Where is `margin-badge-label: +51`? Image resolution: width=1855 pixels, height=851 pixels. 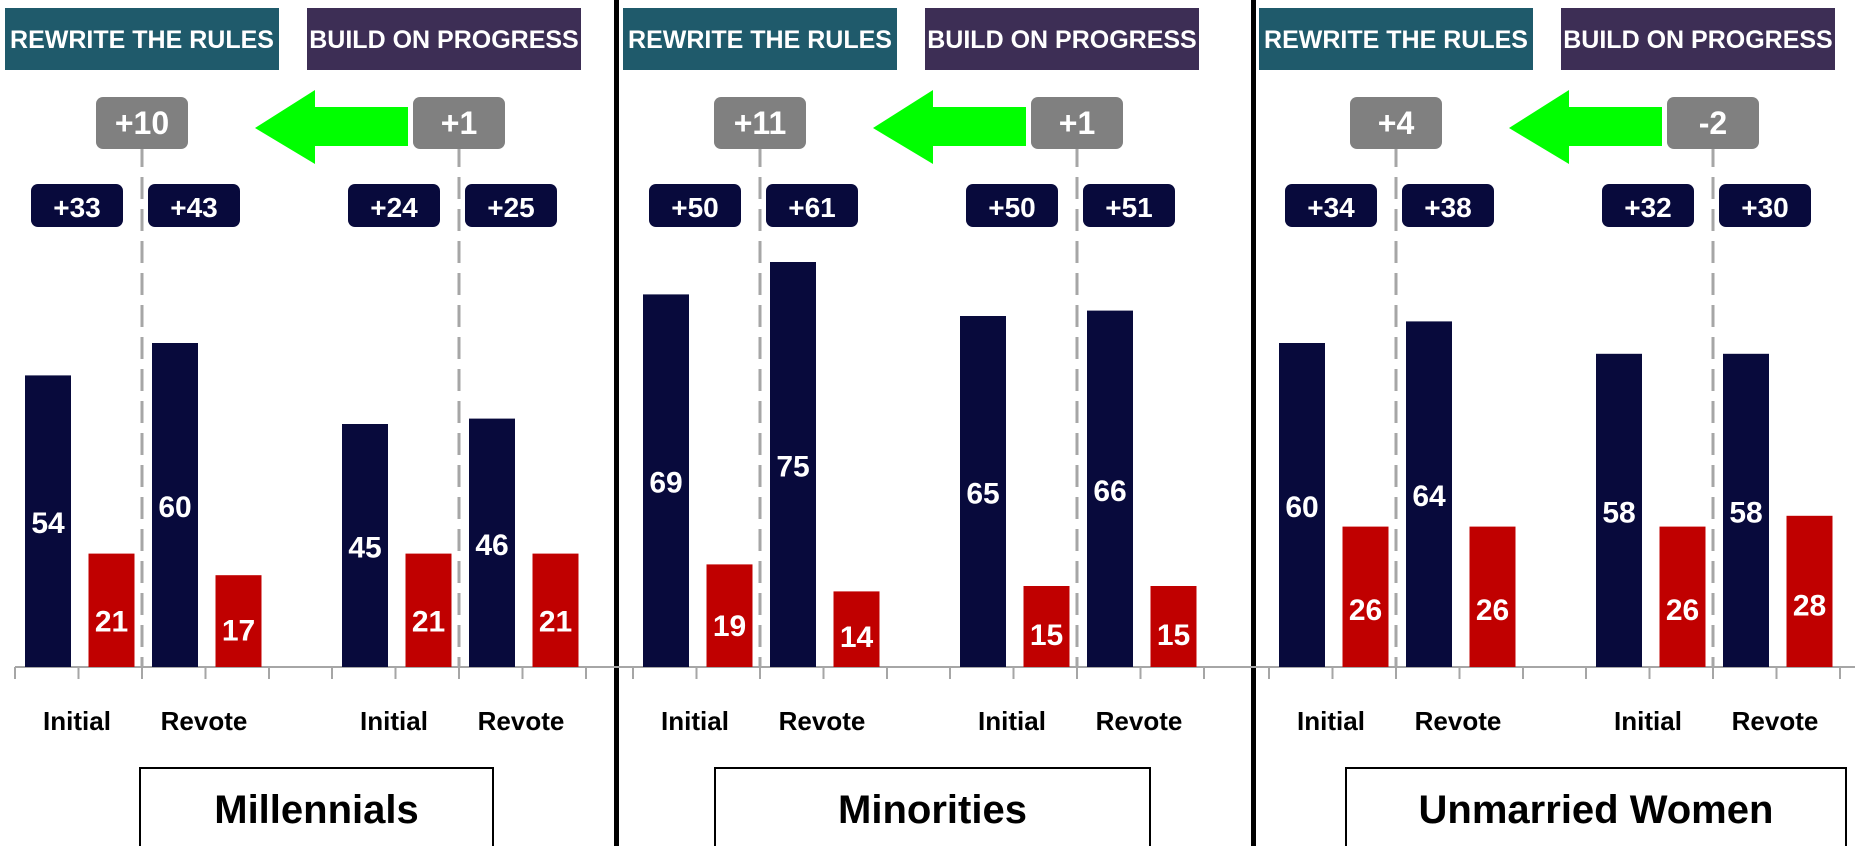 margin-badge-label: +51 is located at coordinates (1129, 207).